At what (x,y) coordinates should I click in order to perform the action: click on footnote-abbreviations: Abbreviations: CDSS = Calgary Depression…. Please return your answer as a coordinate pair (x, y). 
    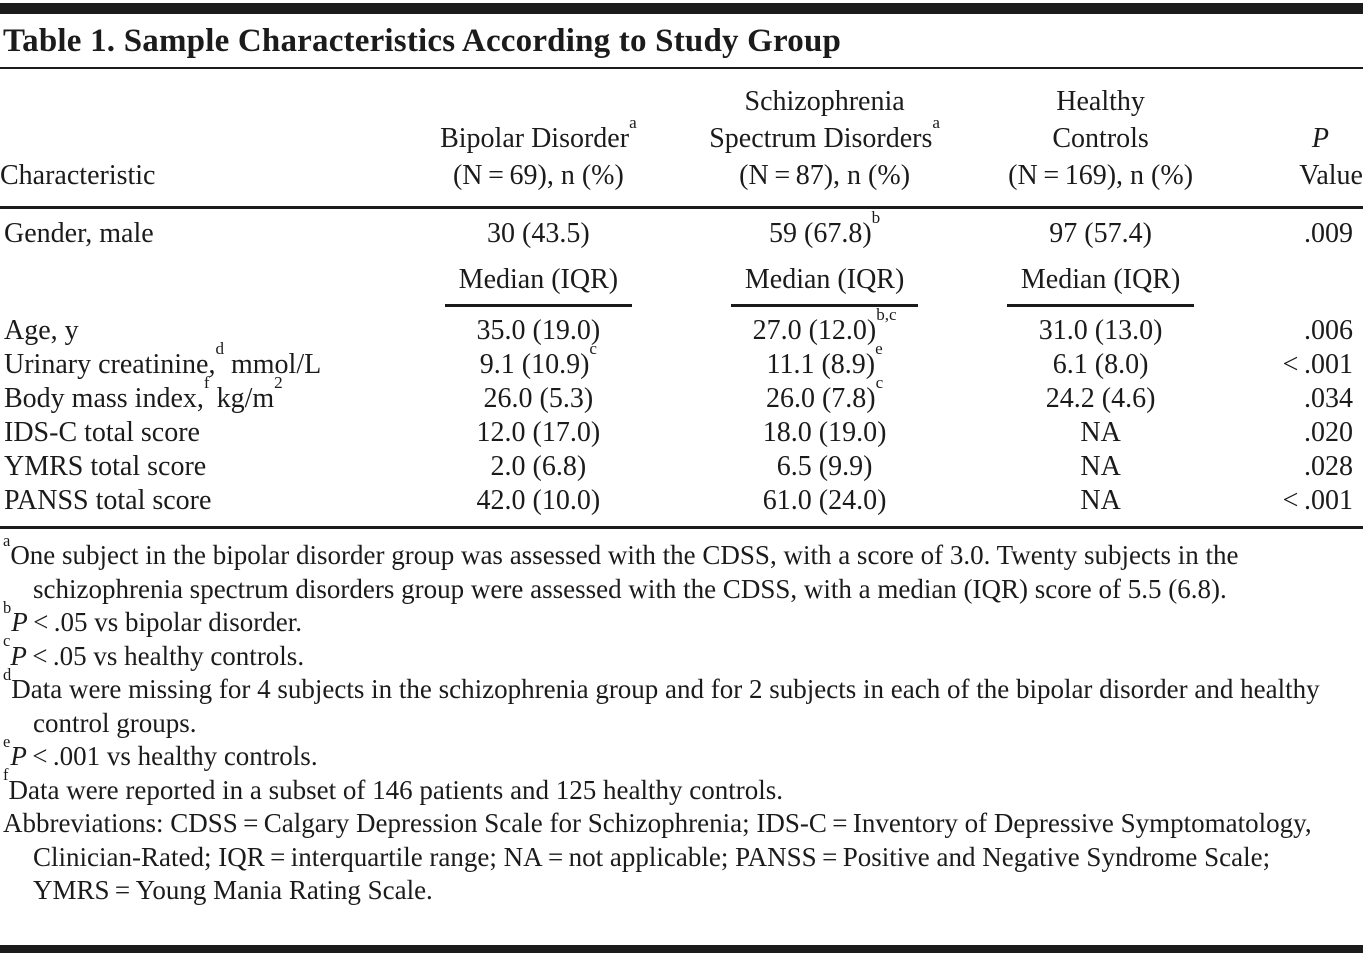
    Looking at the image, I should click on (680, 857).